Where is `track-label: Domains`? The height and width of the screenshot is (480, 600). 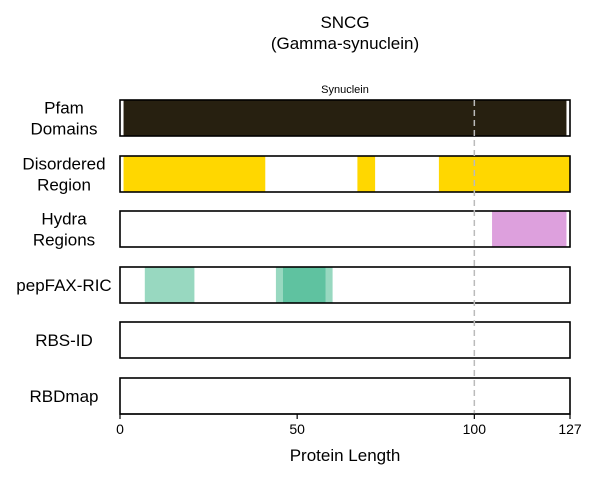
track-label: Domains is located at coordinates (63, 129).